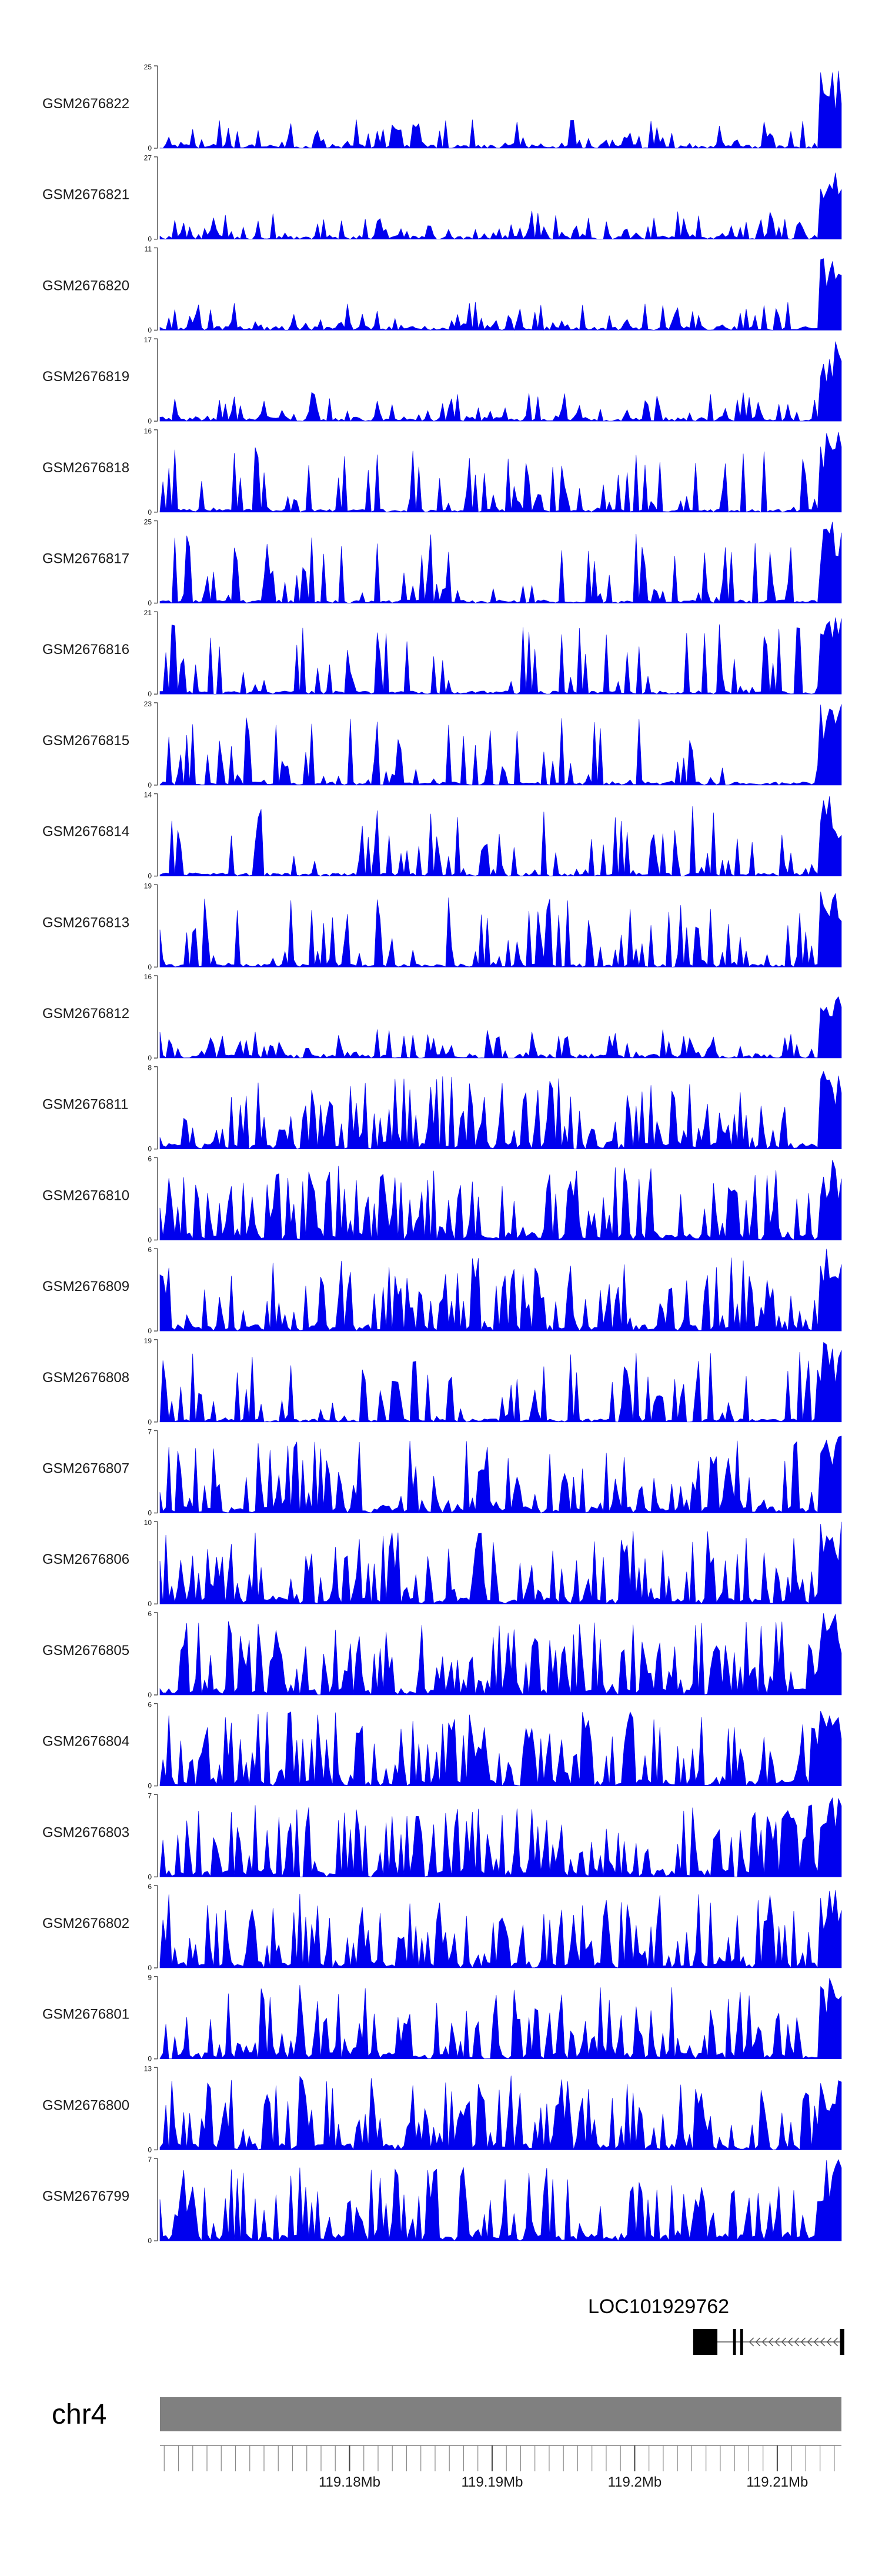 This screenshot has width=882, height=2576. I want to click on chromosome-ideogram, so click(500, 2414).